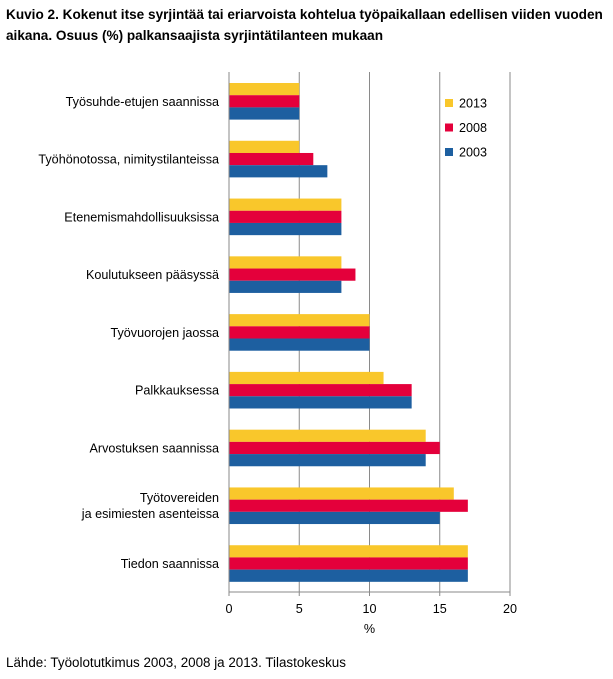 Image resolution: width=613 pixels, height=679 pixels. I want to click on legend-label-2008: 2008, so click(473, 128).